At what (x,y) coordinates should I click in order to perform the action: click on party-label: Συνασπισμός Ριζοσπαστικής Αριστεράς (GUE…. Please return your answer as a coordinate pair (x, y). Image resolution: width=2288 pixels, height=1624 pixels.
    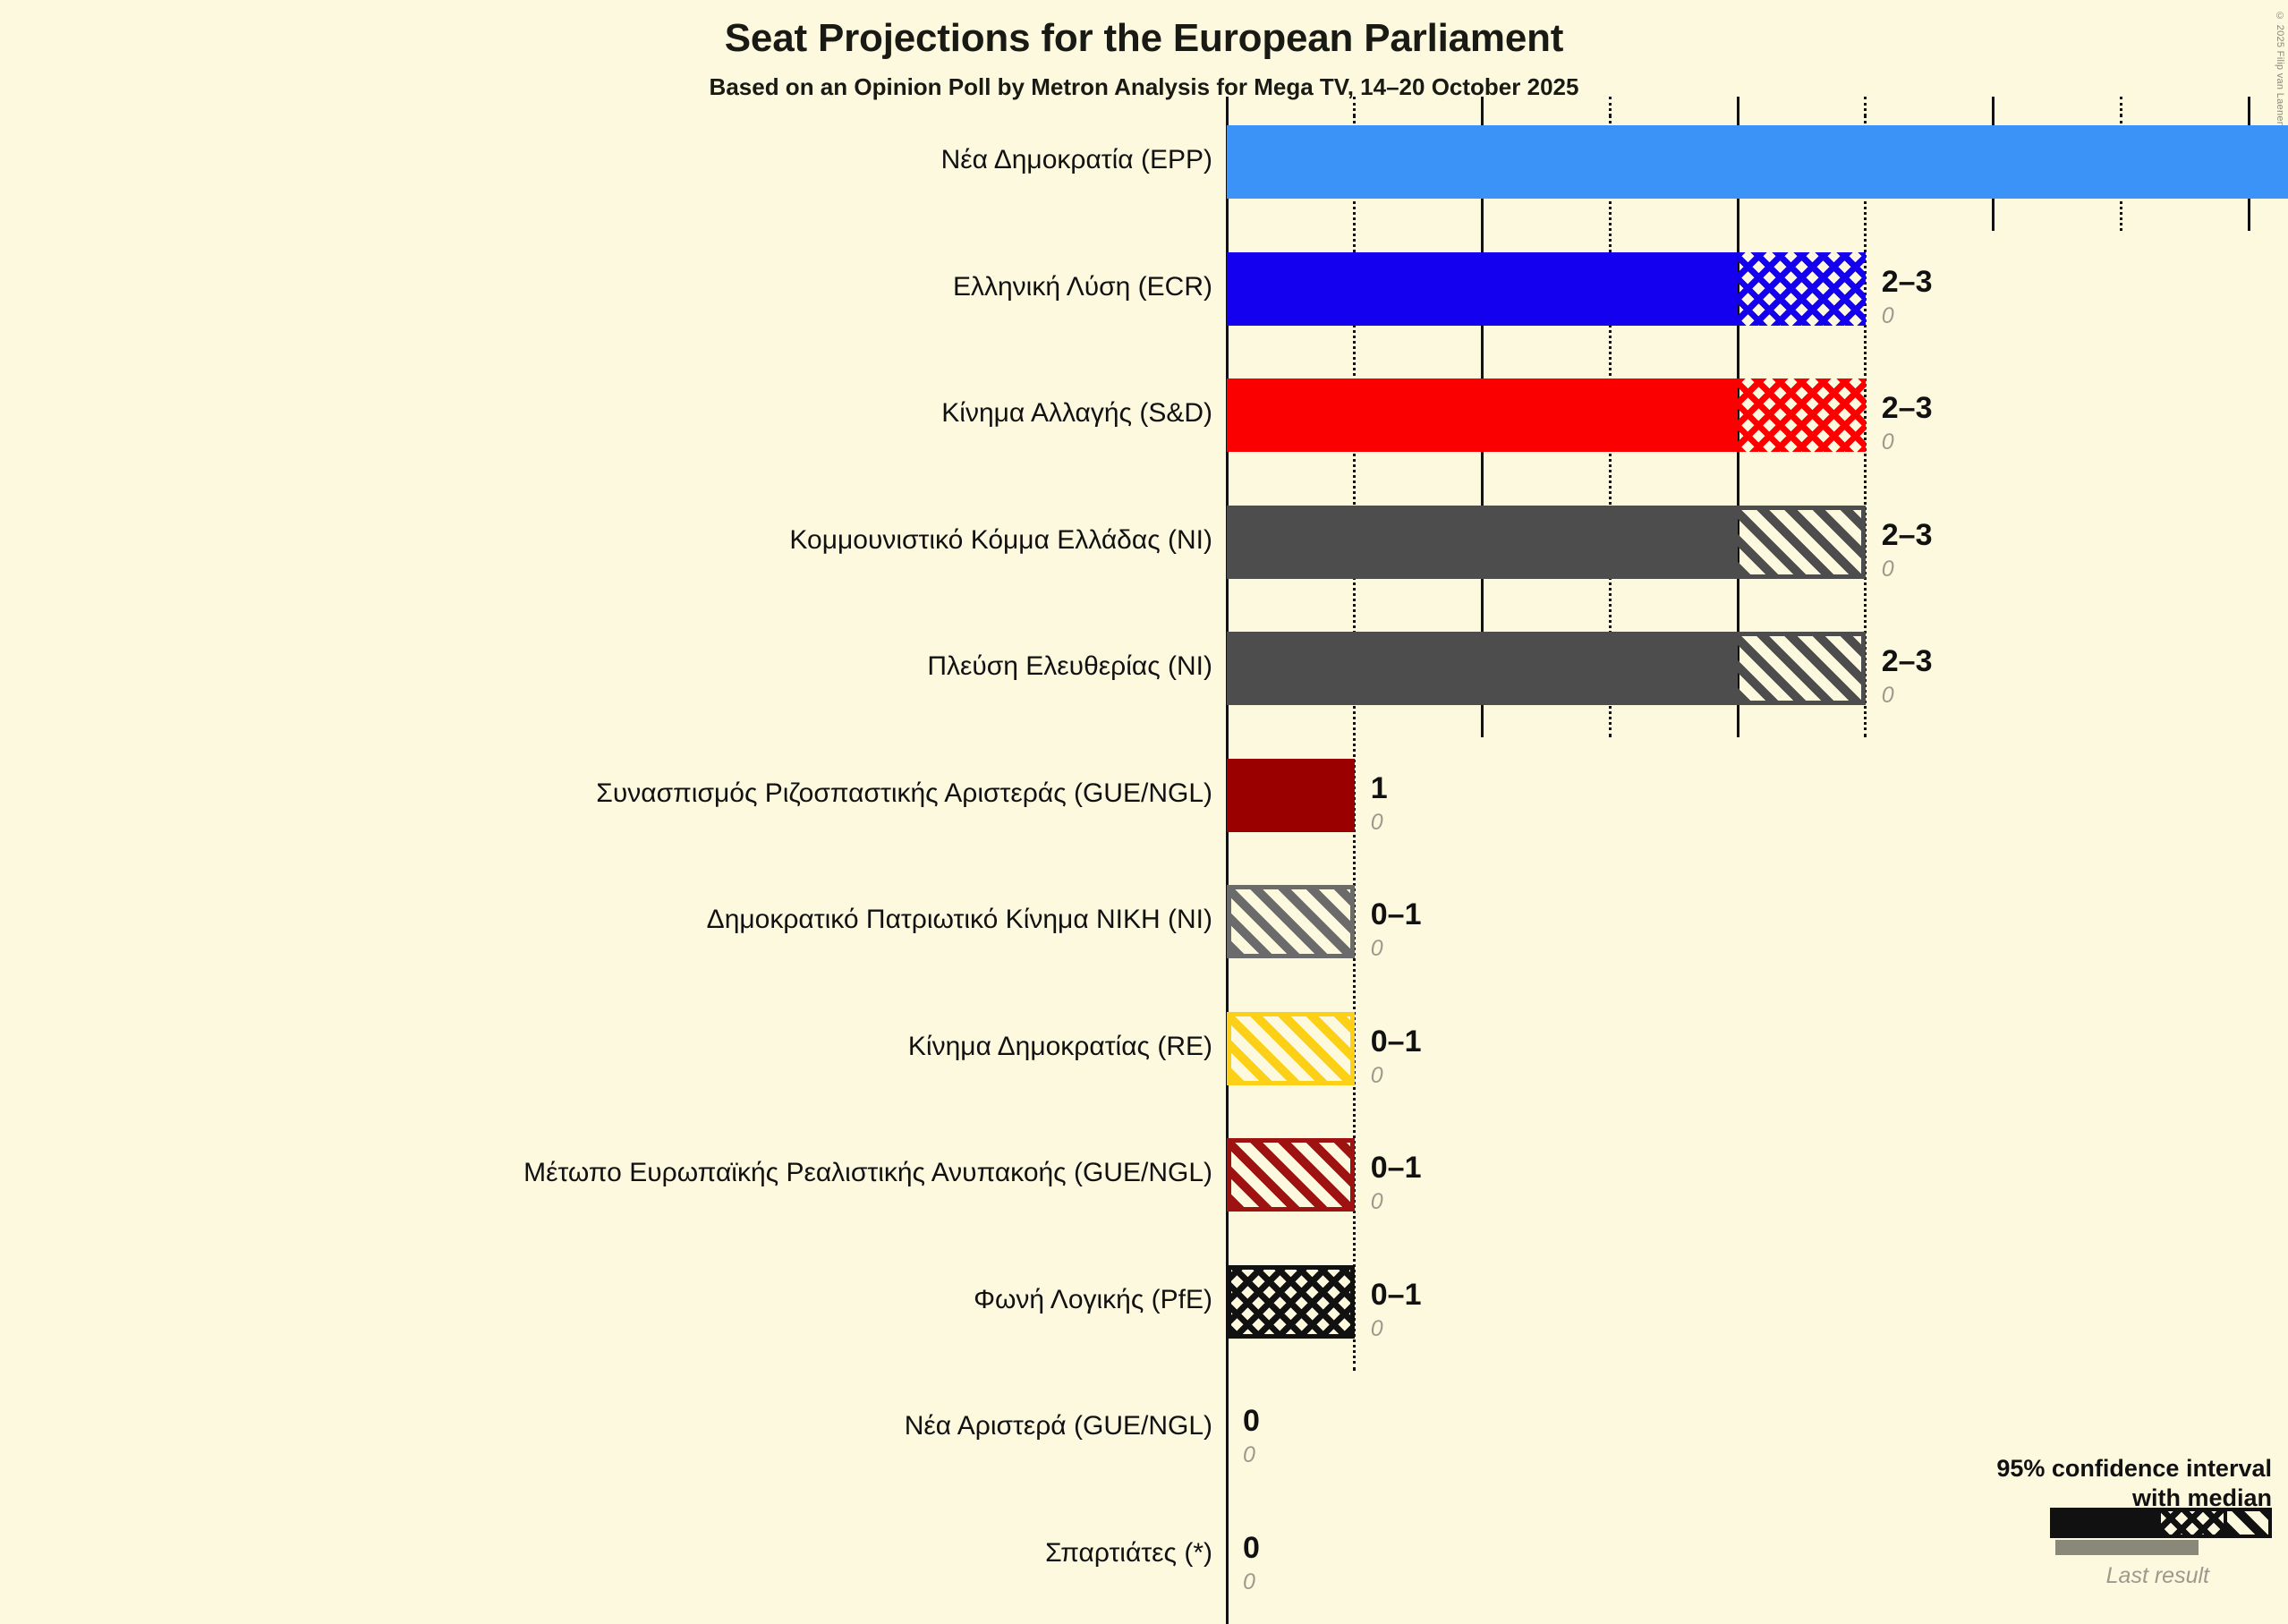
    Looking at the image, I should click on (904, 793).